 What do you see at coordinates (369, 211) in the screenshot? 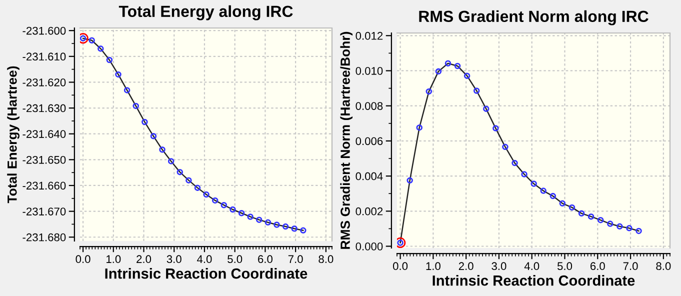
I see `y-tick-label: 0.002` at bounding box center [369, 211].